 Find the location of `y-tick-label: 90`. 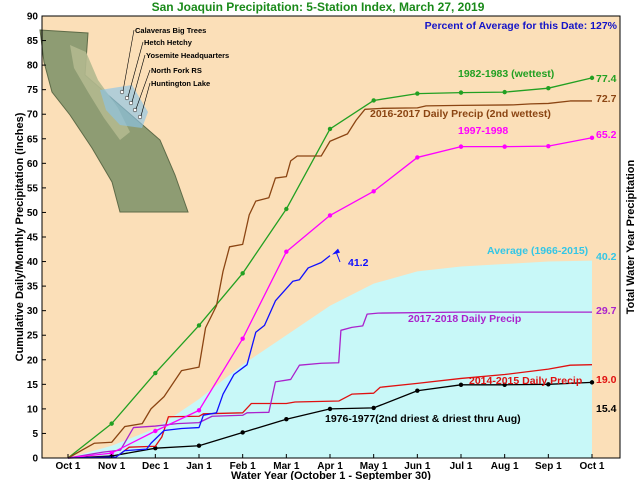

y-tick-label: 90 is located at coordinates (33, 17).